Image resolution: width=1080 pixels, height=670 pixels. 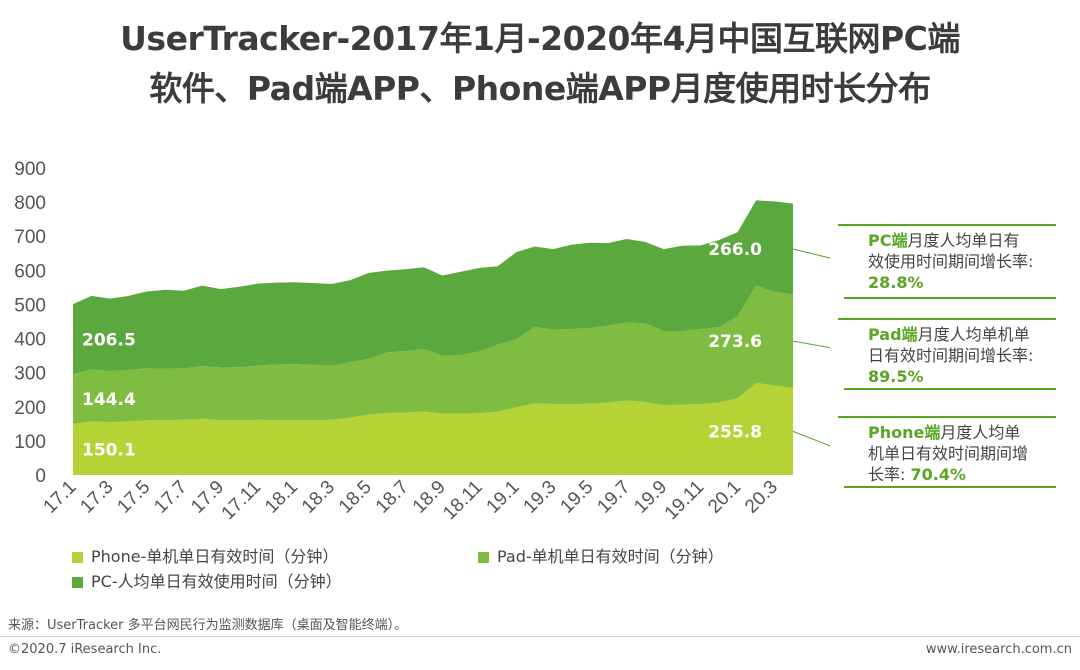 I want to click on legend-pad: Pad-单机单日有效时间（分钟）, so click(x=601, y=555).